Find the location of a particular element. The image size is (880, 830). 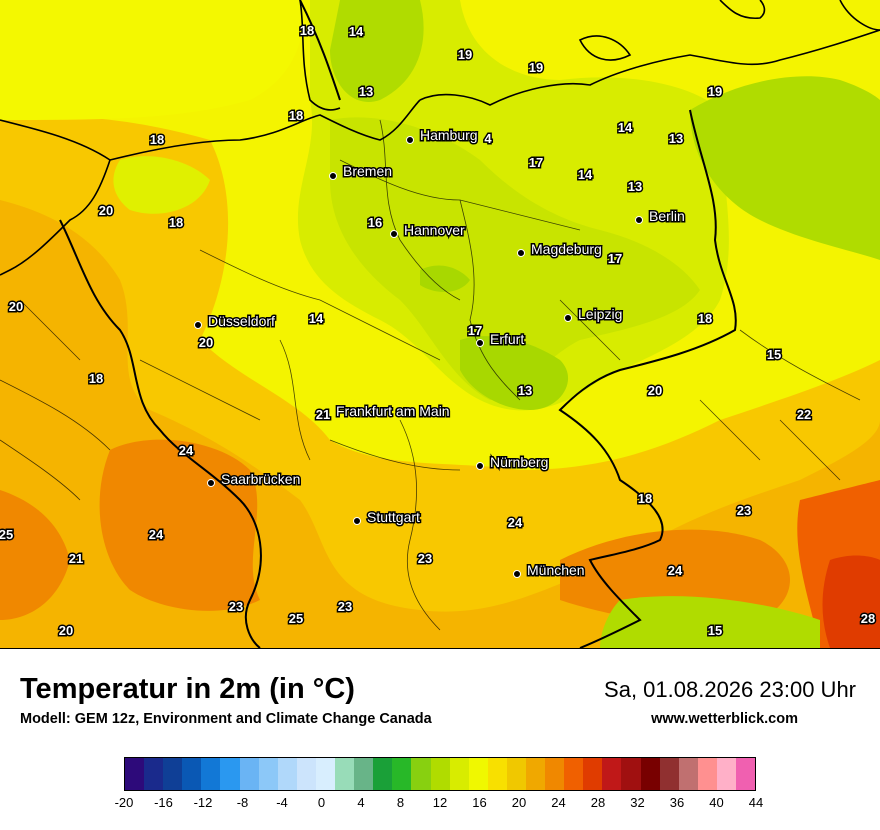

city-label-erfurt: Erfurt is located at coordinates (507, 339).